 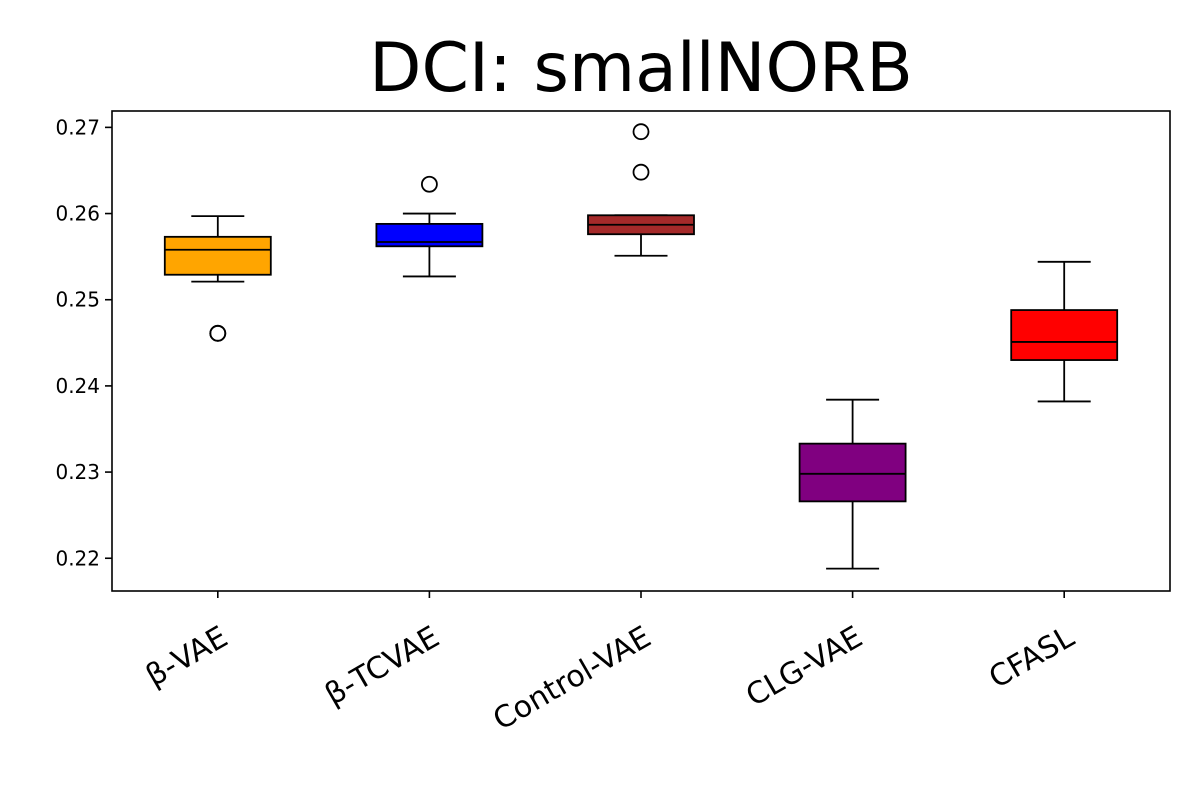 I want to click on box-CLG-VAE, so click(x=852, y=472).